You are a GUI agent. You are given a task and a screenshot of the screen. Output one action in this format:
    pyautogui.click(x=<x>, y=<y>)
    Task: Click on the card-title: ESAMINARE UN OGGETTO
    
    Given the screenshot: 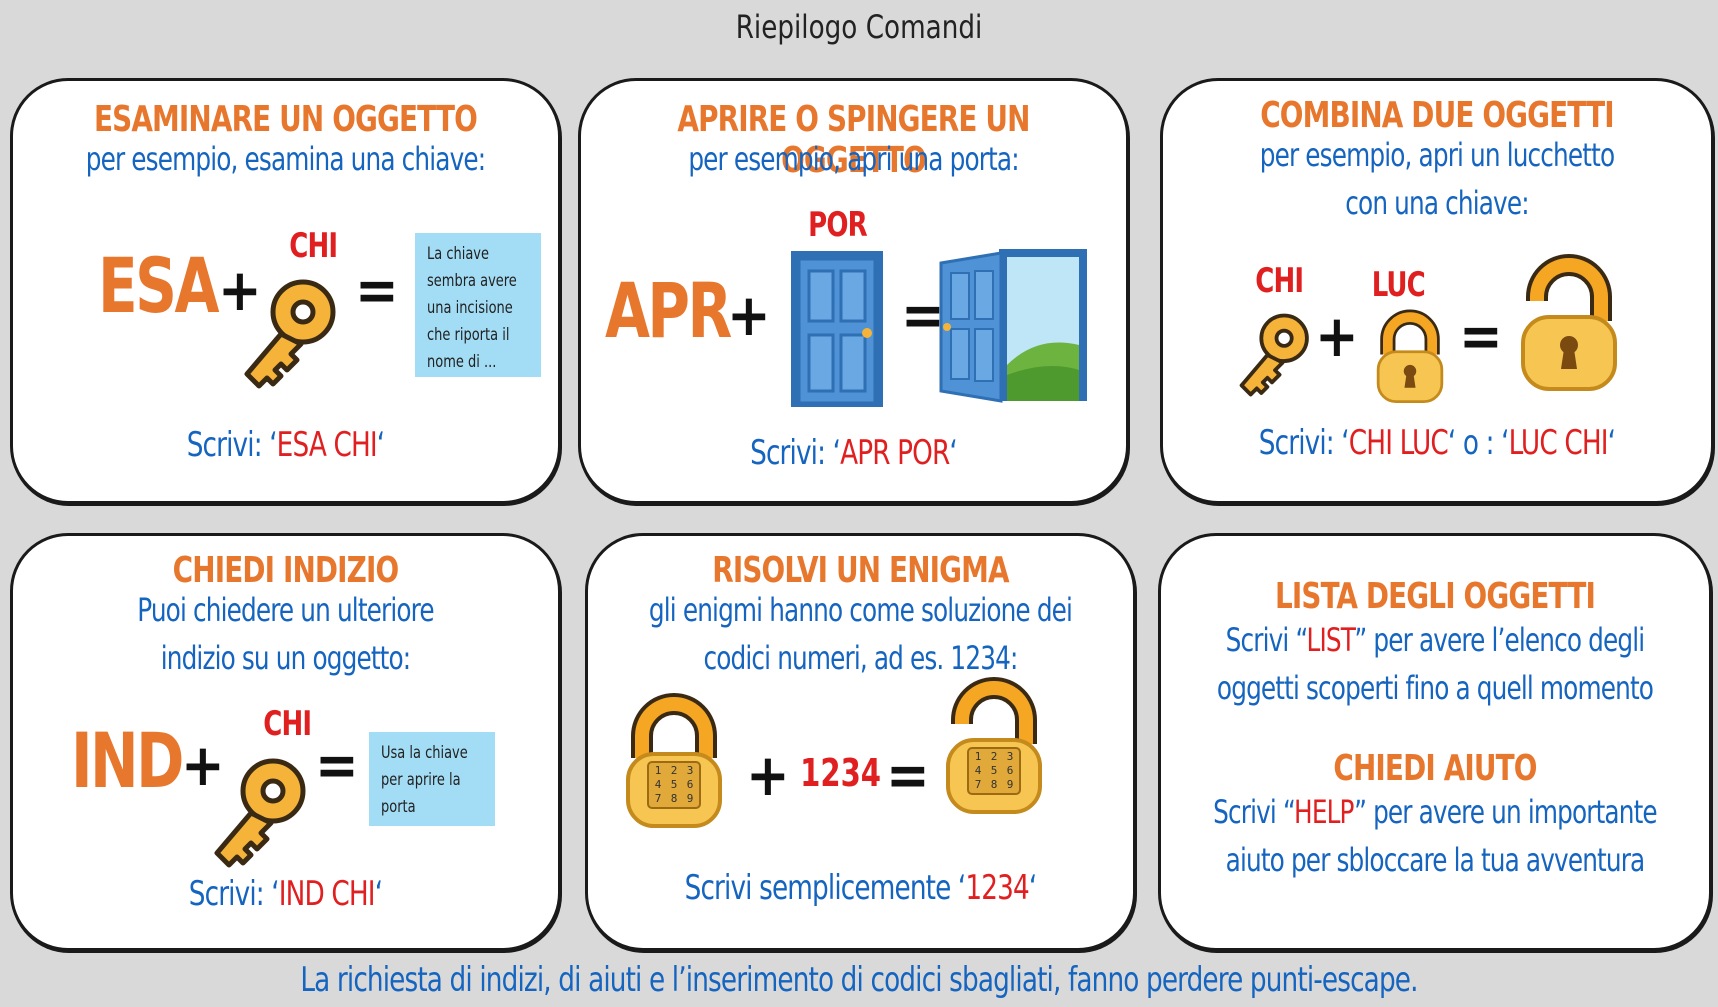 What is the action you would take?
    pyautogui.click(x=285, y=119)
    